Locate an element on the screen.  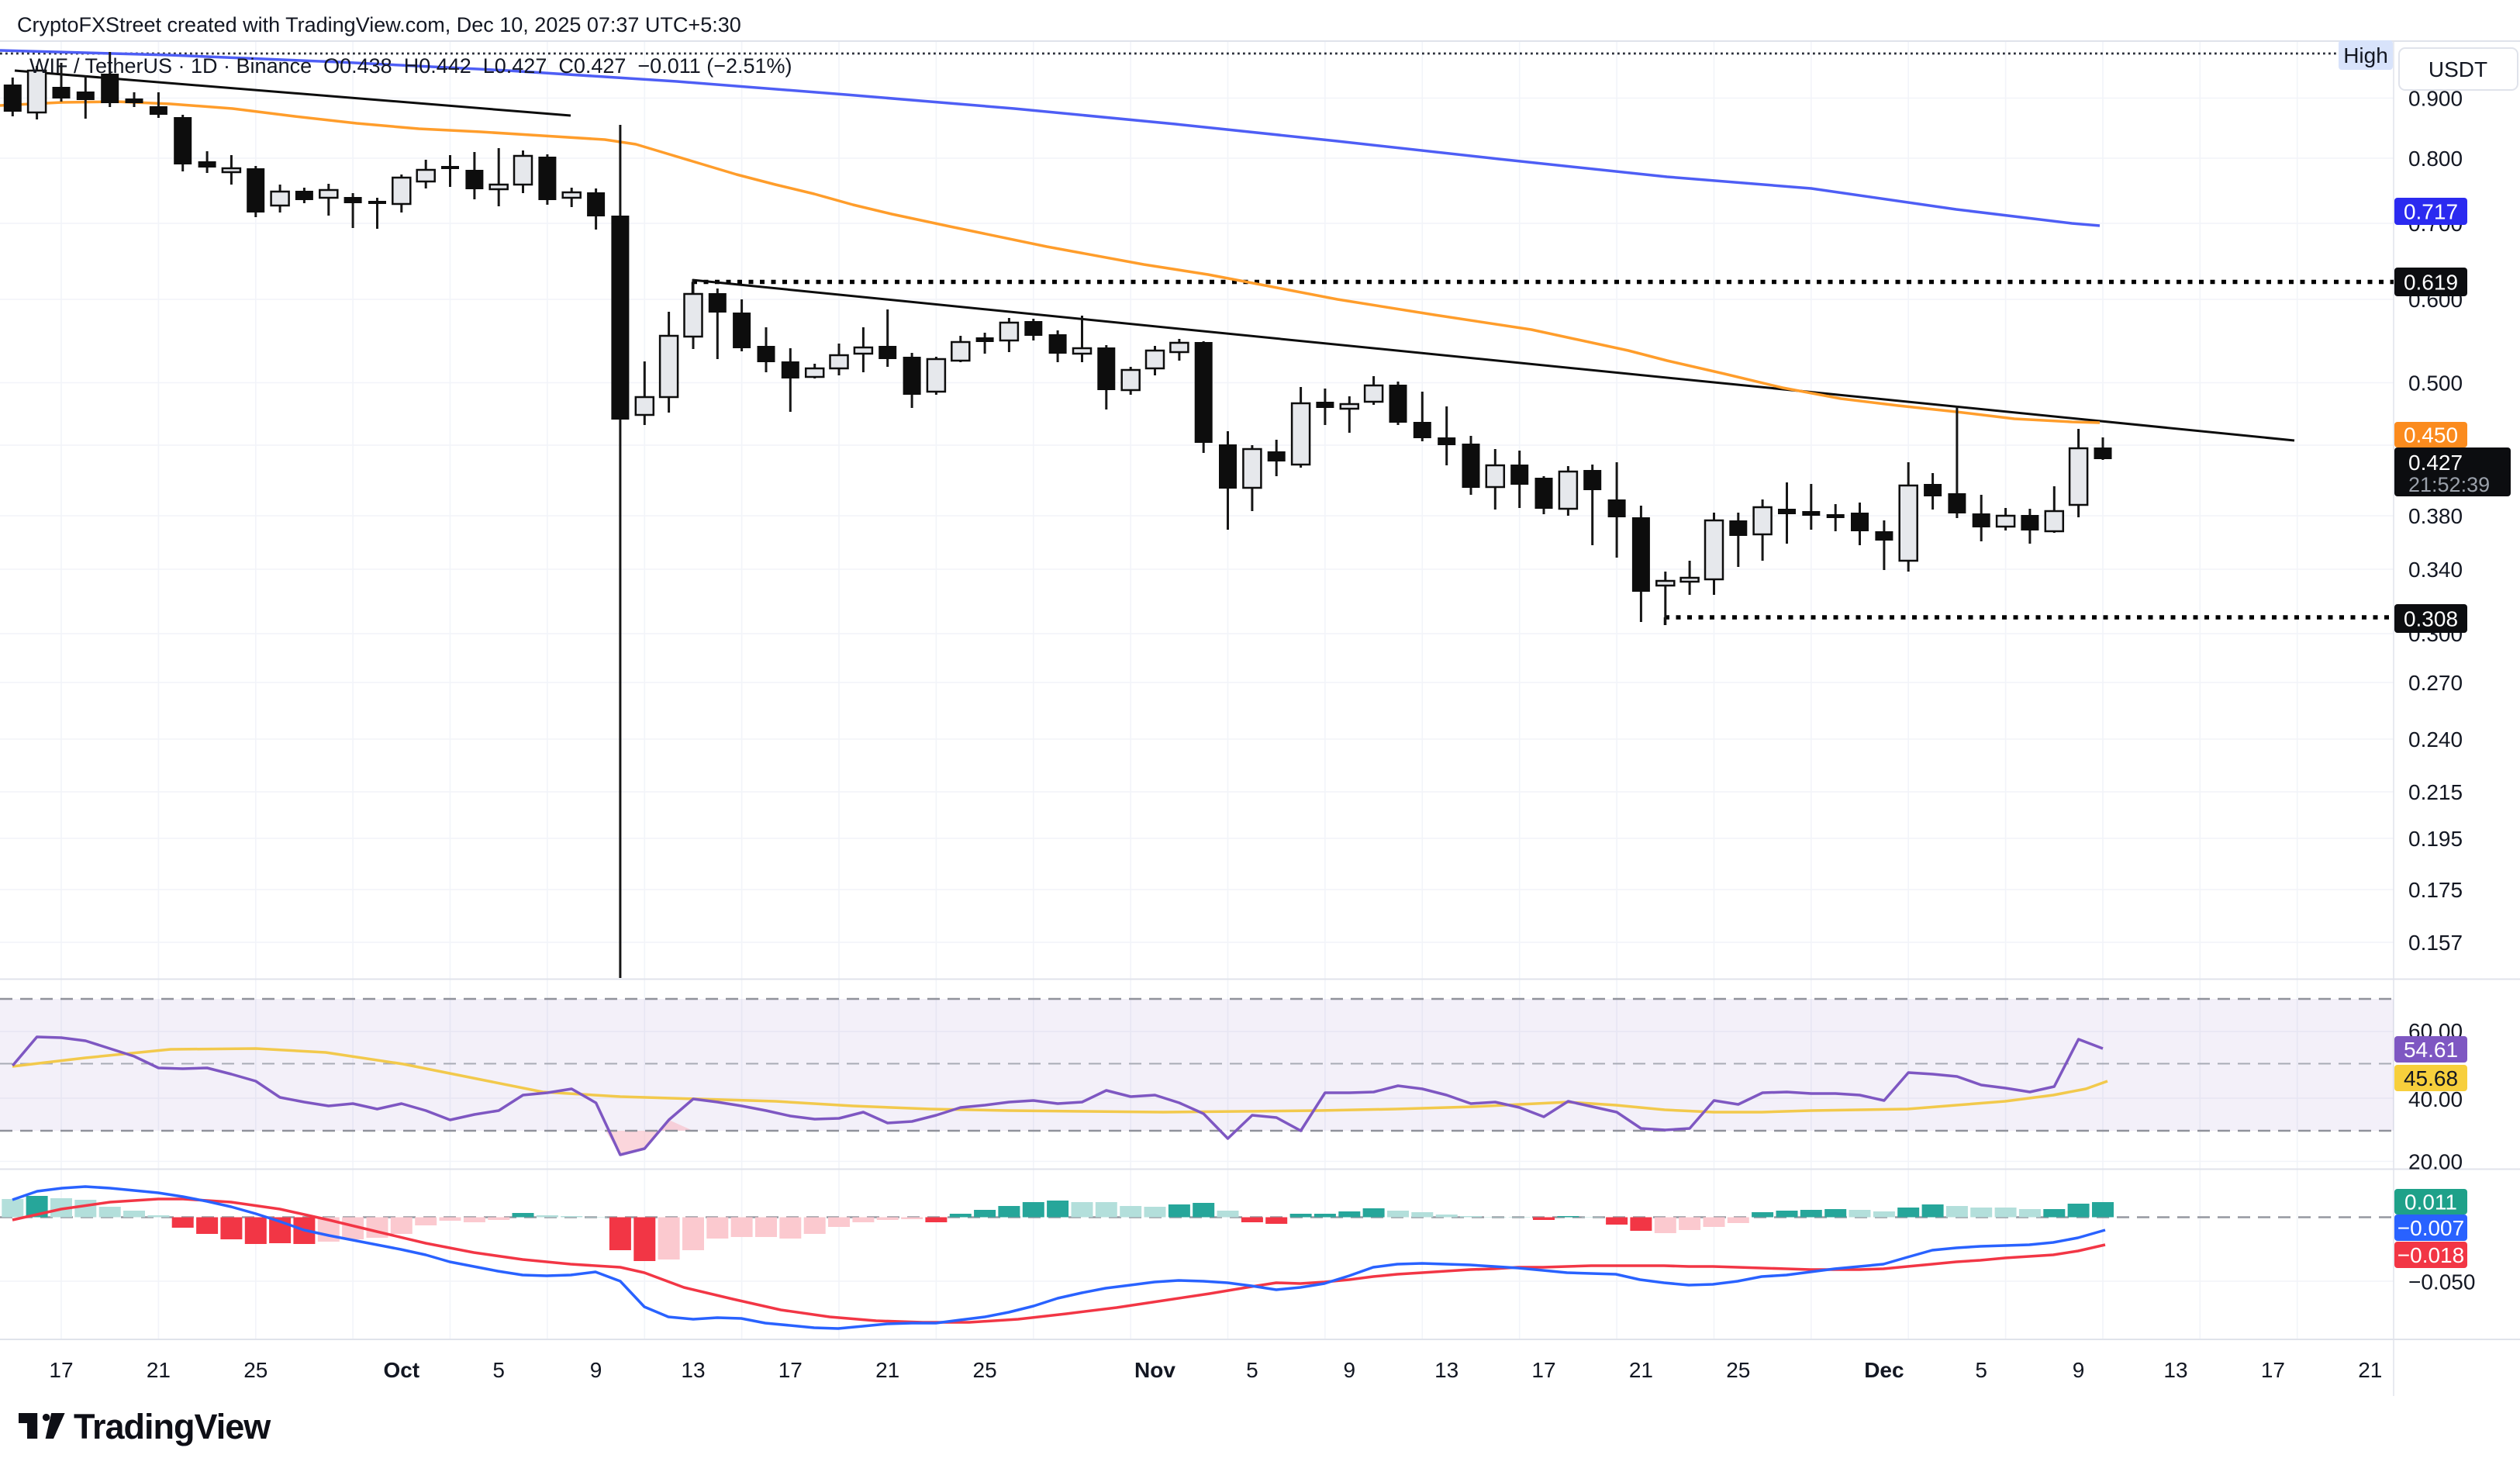
svg-text: 20.00 is located at coordinates (2435, 1162).